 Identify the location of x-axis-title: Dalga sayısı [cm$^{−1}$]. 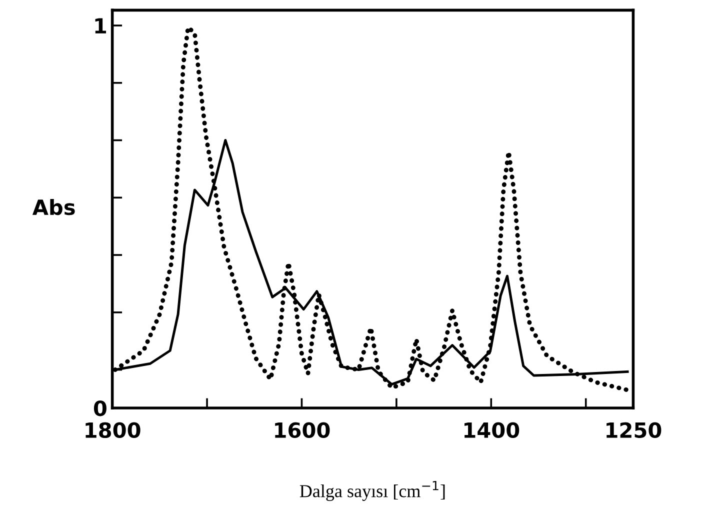
(372, 490).